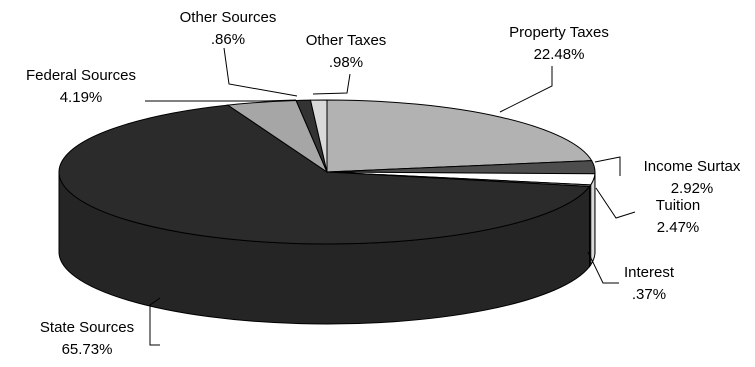 The height and width of the screenshot is (367, 755). I want to click on leader-line-tuition, so click(615, 203).